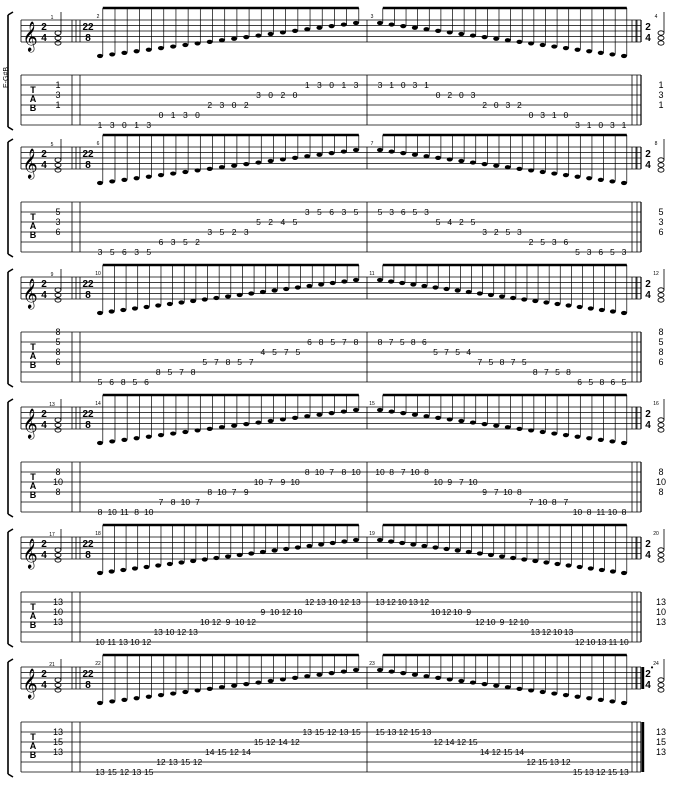  Describe the element at coordinates (660, 232) in the screenshot. I see `tab-chord-fret: 6` at that location.